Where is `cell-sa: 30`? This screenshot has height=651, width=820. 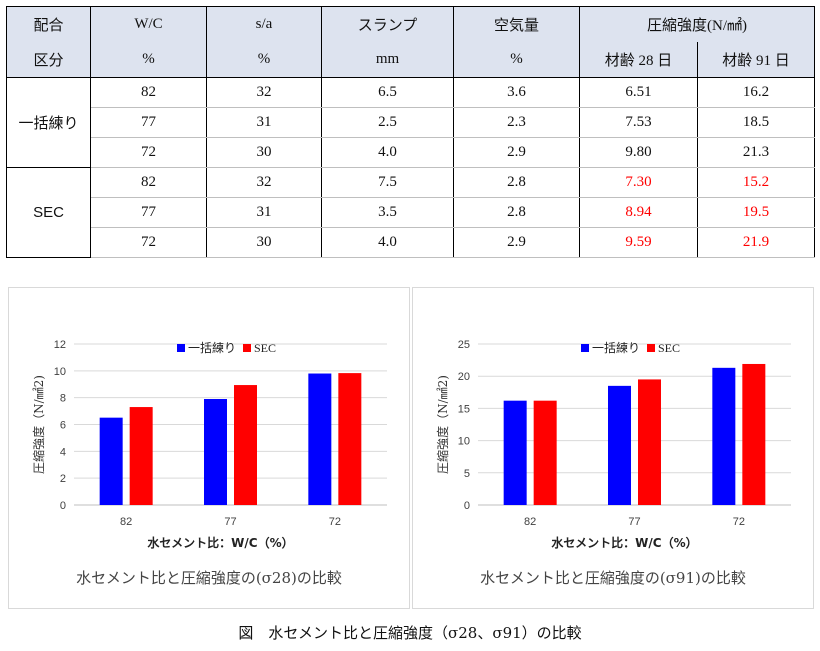 cell-sa: 30 is located at coordinates (264, 242).